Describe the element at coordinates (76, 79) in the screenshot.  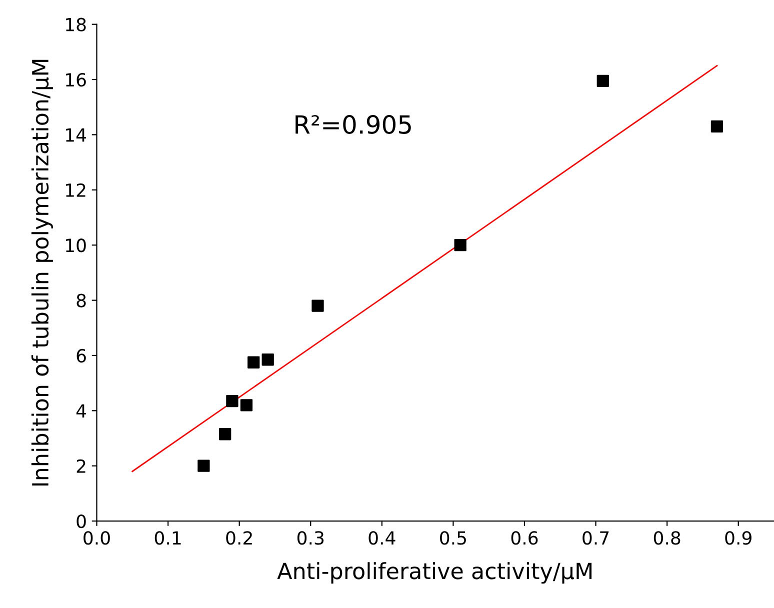
I see `y-tick-label: 16` at that location.